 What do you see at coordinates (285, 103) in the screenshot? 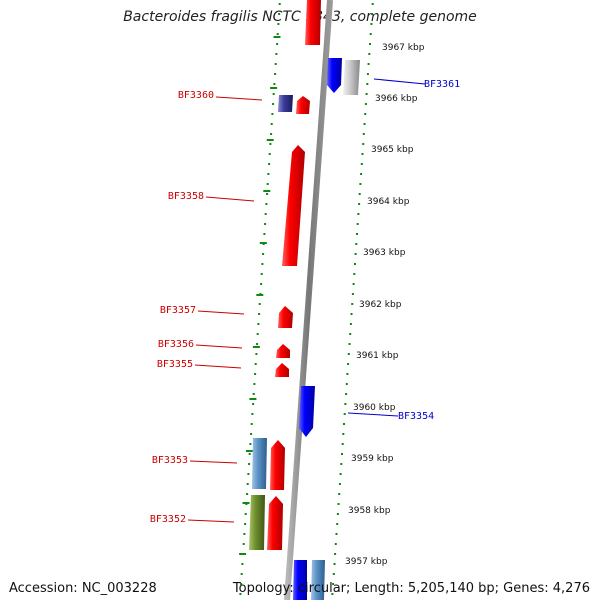
I see `gene-bf3360-box` at bounding box center [285, 103].